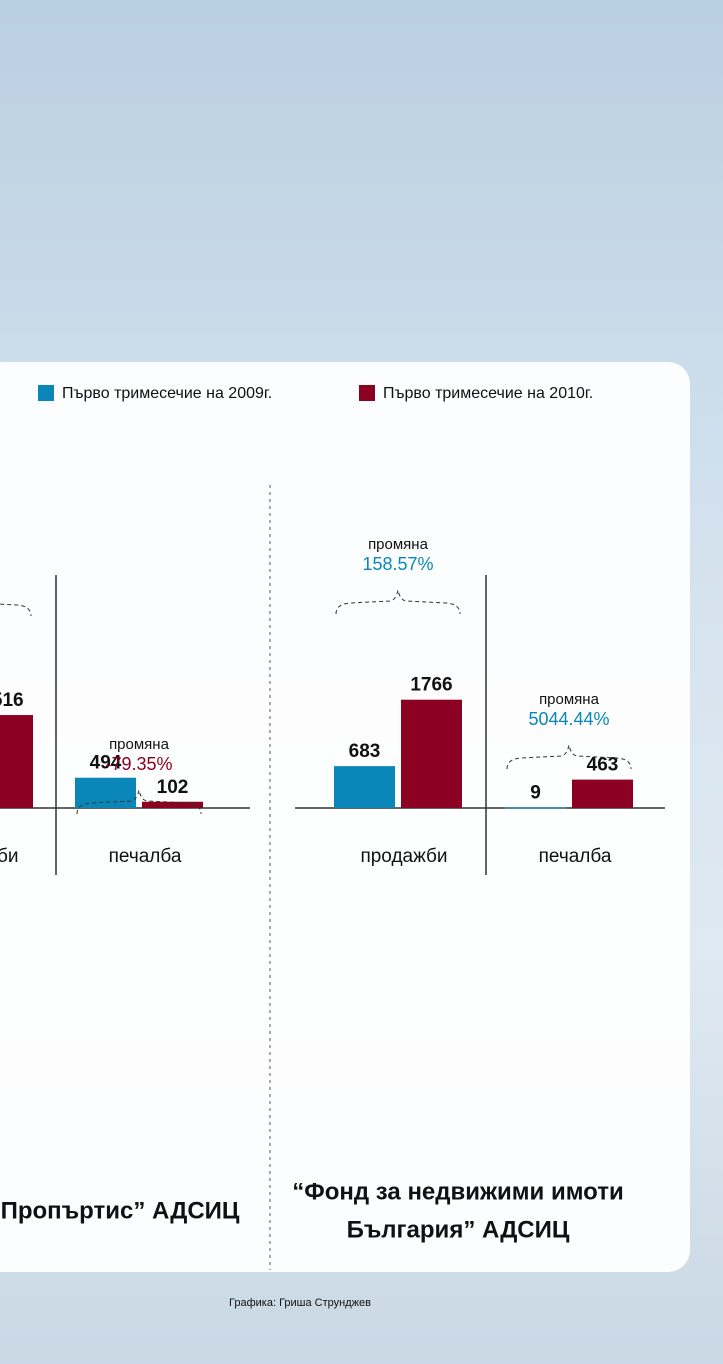  What do you see at coordinates (300, 1303) in the screenshot?
I see `credit: Графика: Гриша Струнджев` at bounding box center [300, 1303].